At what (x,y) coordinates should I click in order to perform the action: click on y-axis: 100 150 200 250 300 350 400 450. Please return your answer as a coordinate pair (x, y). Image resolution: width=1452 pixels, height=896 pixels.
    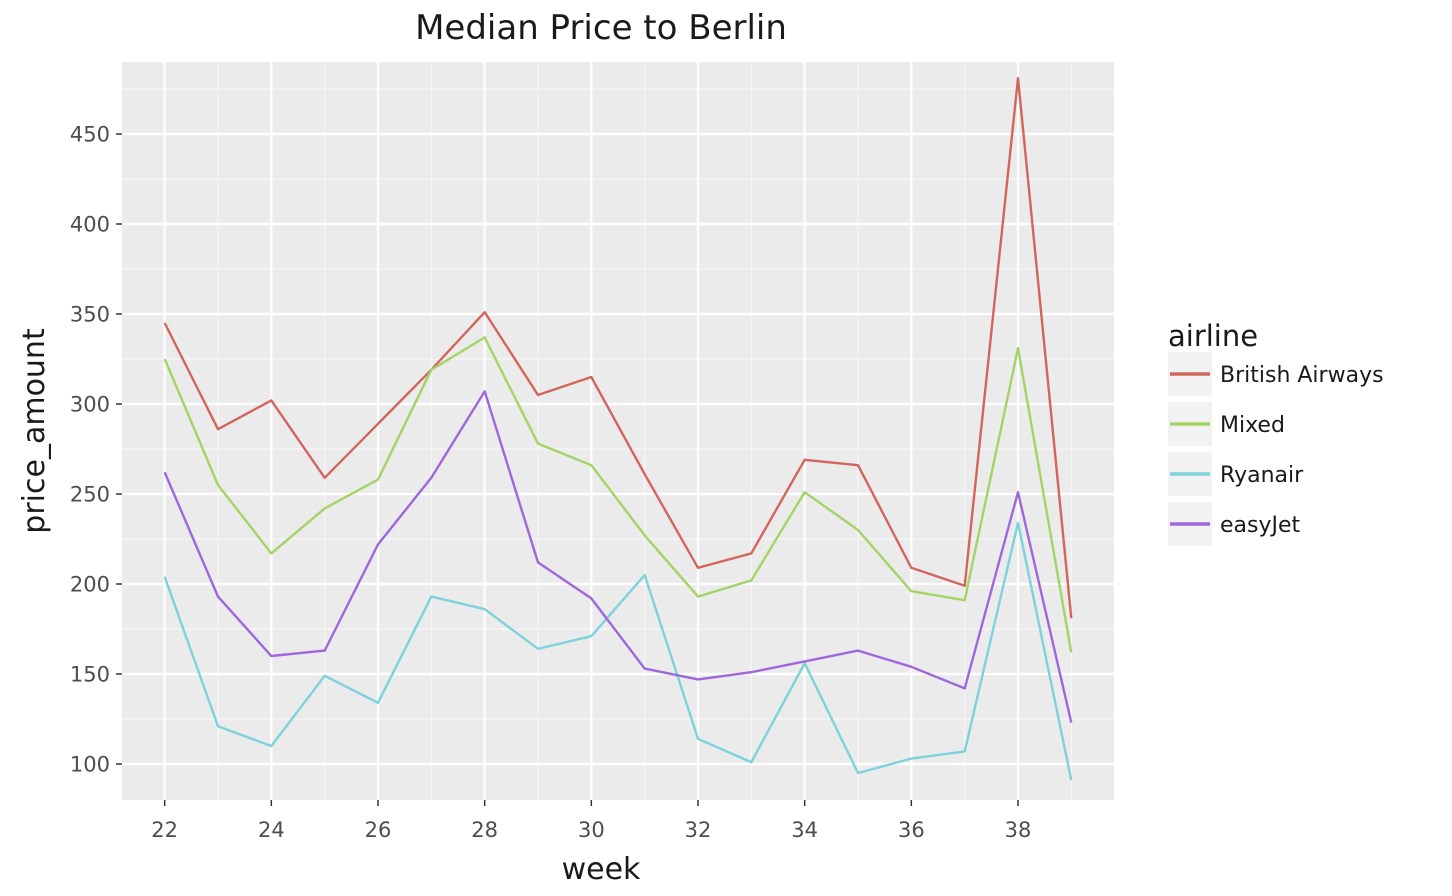
    Looking at the image, I should click on (96, 450).